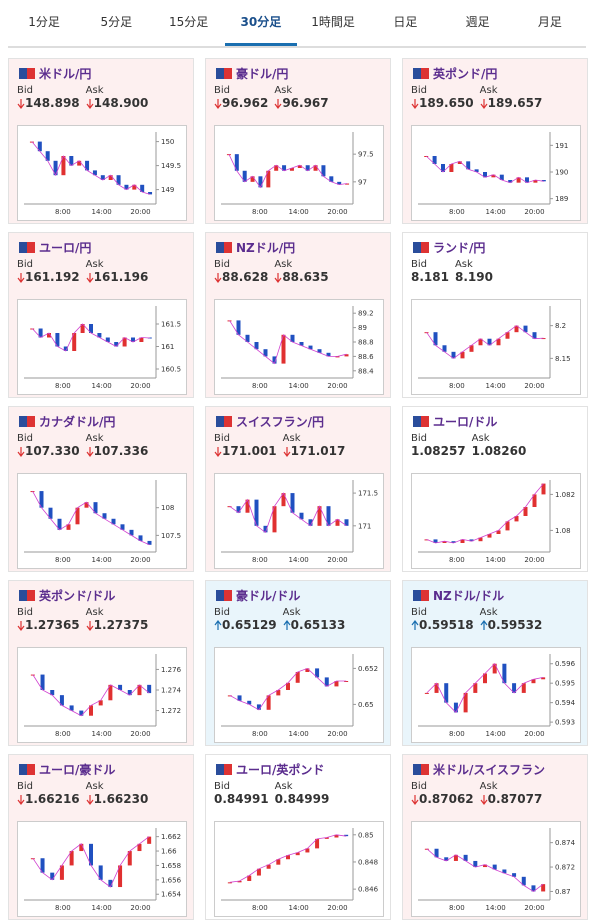  What do you see at coordinates (241, 277) in the screenshot?
I see `bid-value: 88.628` at bounding box center [241, 277].